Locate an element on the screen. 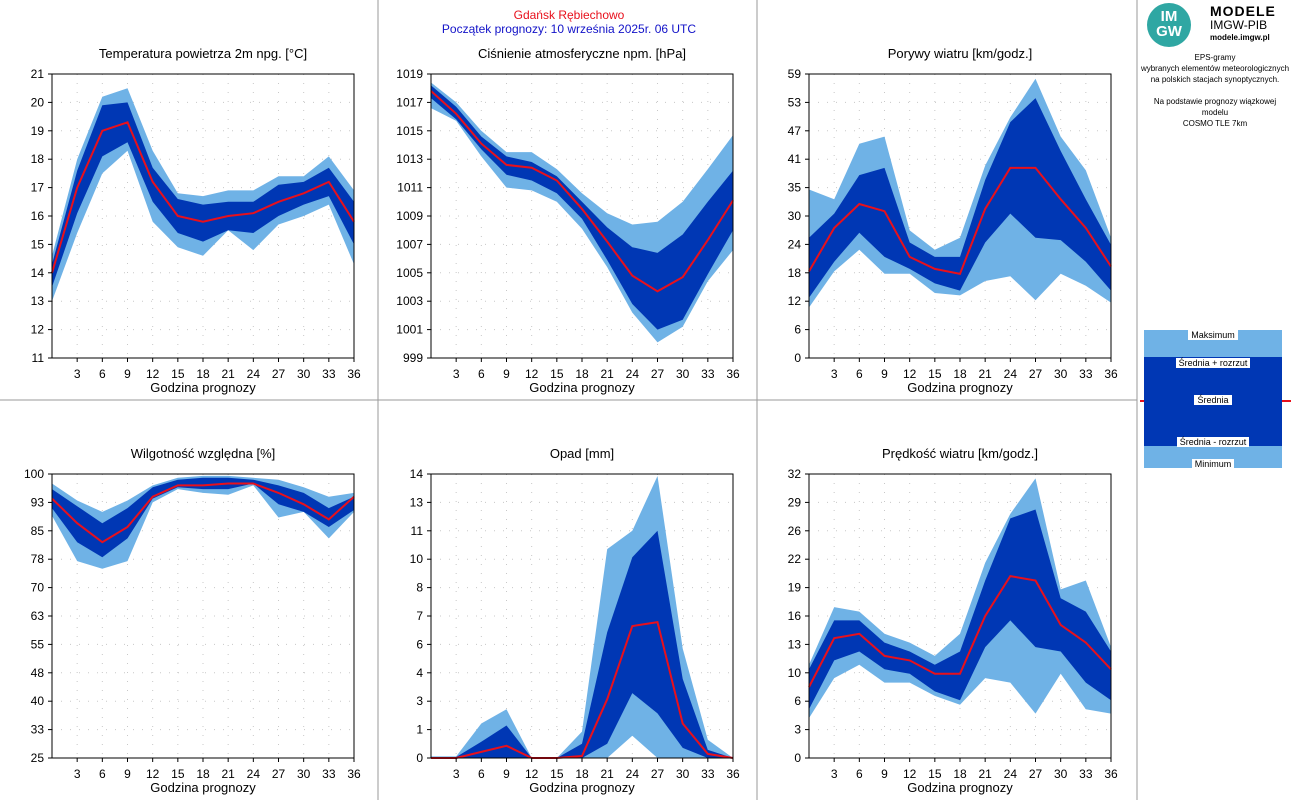 Image resolution: width=1291 pixels, height=800 pixels. y-tick-label: 1007 is located at coordinates (409, 244).